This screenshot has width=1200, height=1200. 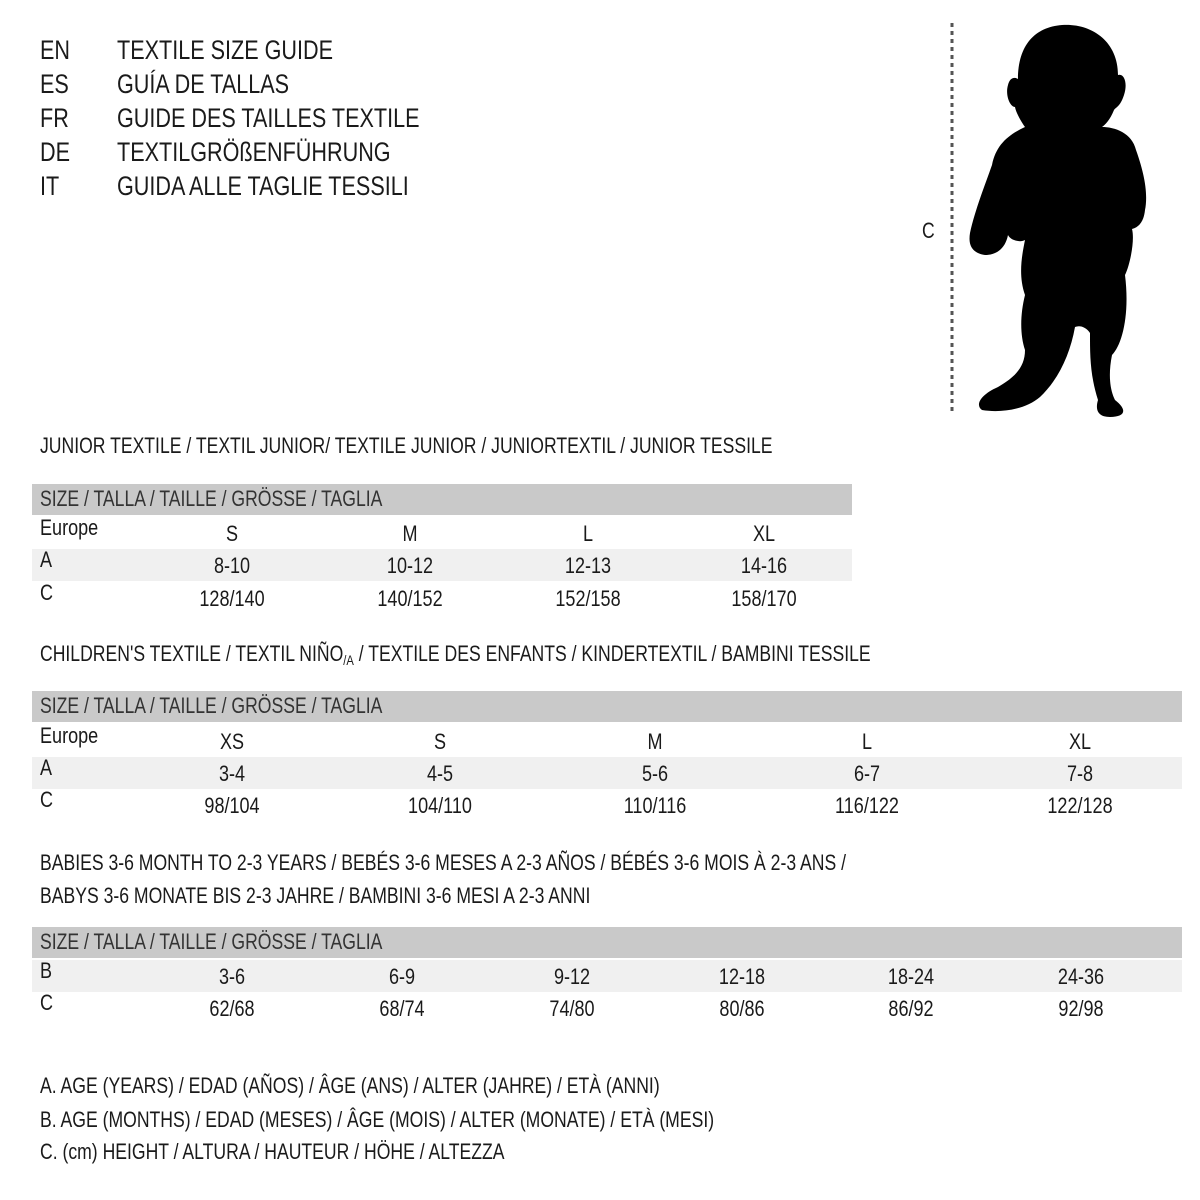 I want to click on size-cell: 128/140, so click(x=232, y=598).